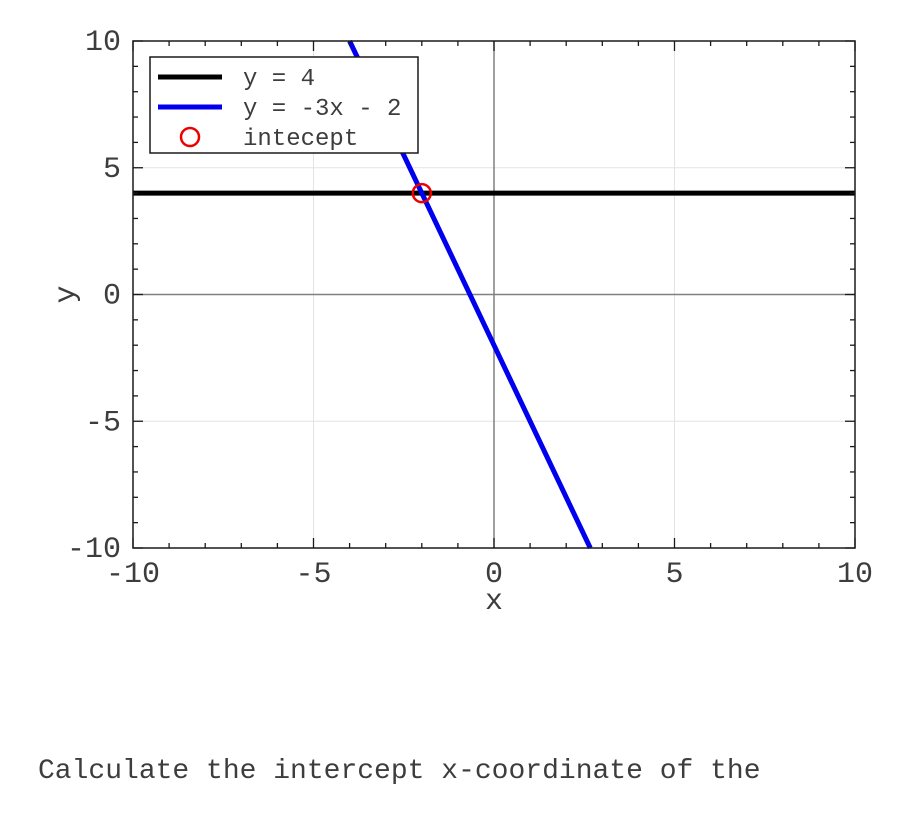 The width and height of the screenshot is (900, 825). What do you see at coordinates (322, 109) in the screenshot?
I see `legend-label: y = -3x - 2` at bounding box center [322, 109].